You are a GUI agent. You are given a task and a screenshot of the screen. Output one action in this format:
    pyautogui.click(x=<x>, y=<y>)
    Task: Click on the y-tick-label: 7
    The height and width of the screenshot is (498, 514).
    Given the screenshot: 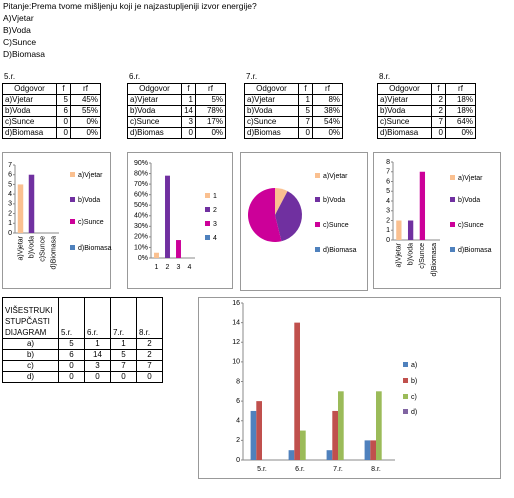 What is the action you would take?
    pyautogui.click(x=388, y=172)
    